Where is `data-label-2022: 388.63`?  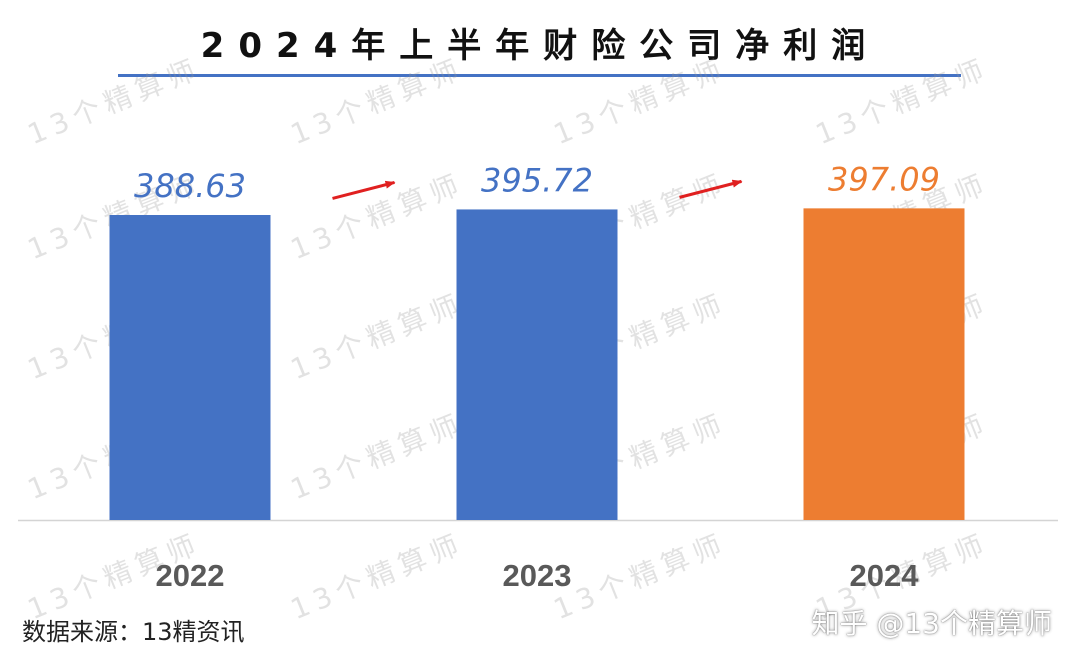 data-label-2022: 388.63 is located at coordinates (190, 186).